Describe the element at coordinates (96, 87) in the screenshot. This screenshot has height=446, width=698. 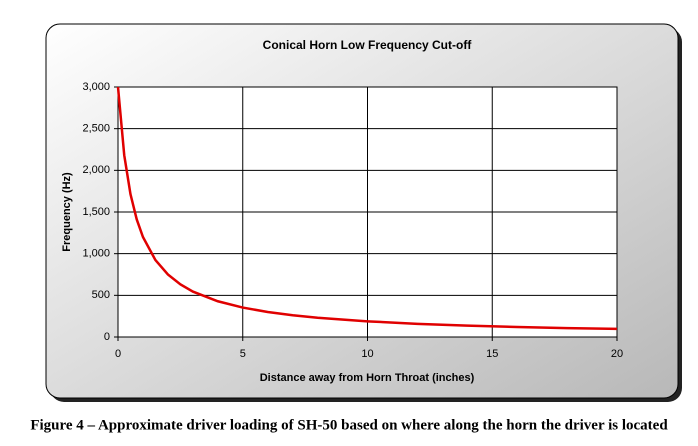
I see `y-tick-label: 3,000` at that location.